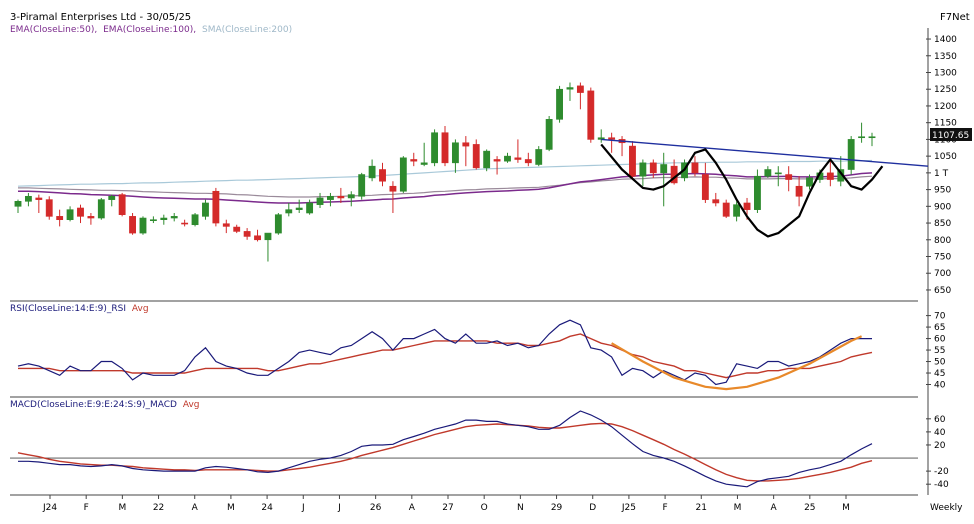 The width and height of the screenshot is (974, 524). Describe the element at coordinates (191, 405) in the screenshot. I see `macd-avg-label: Avg` at that location.